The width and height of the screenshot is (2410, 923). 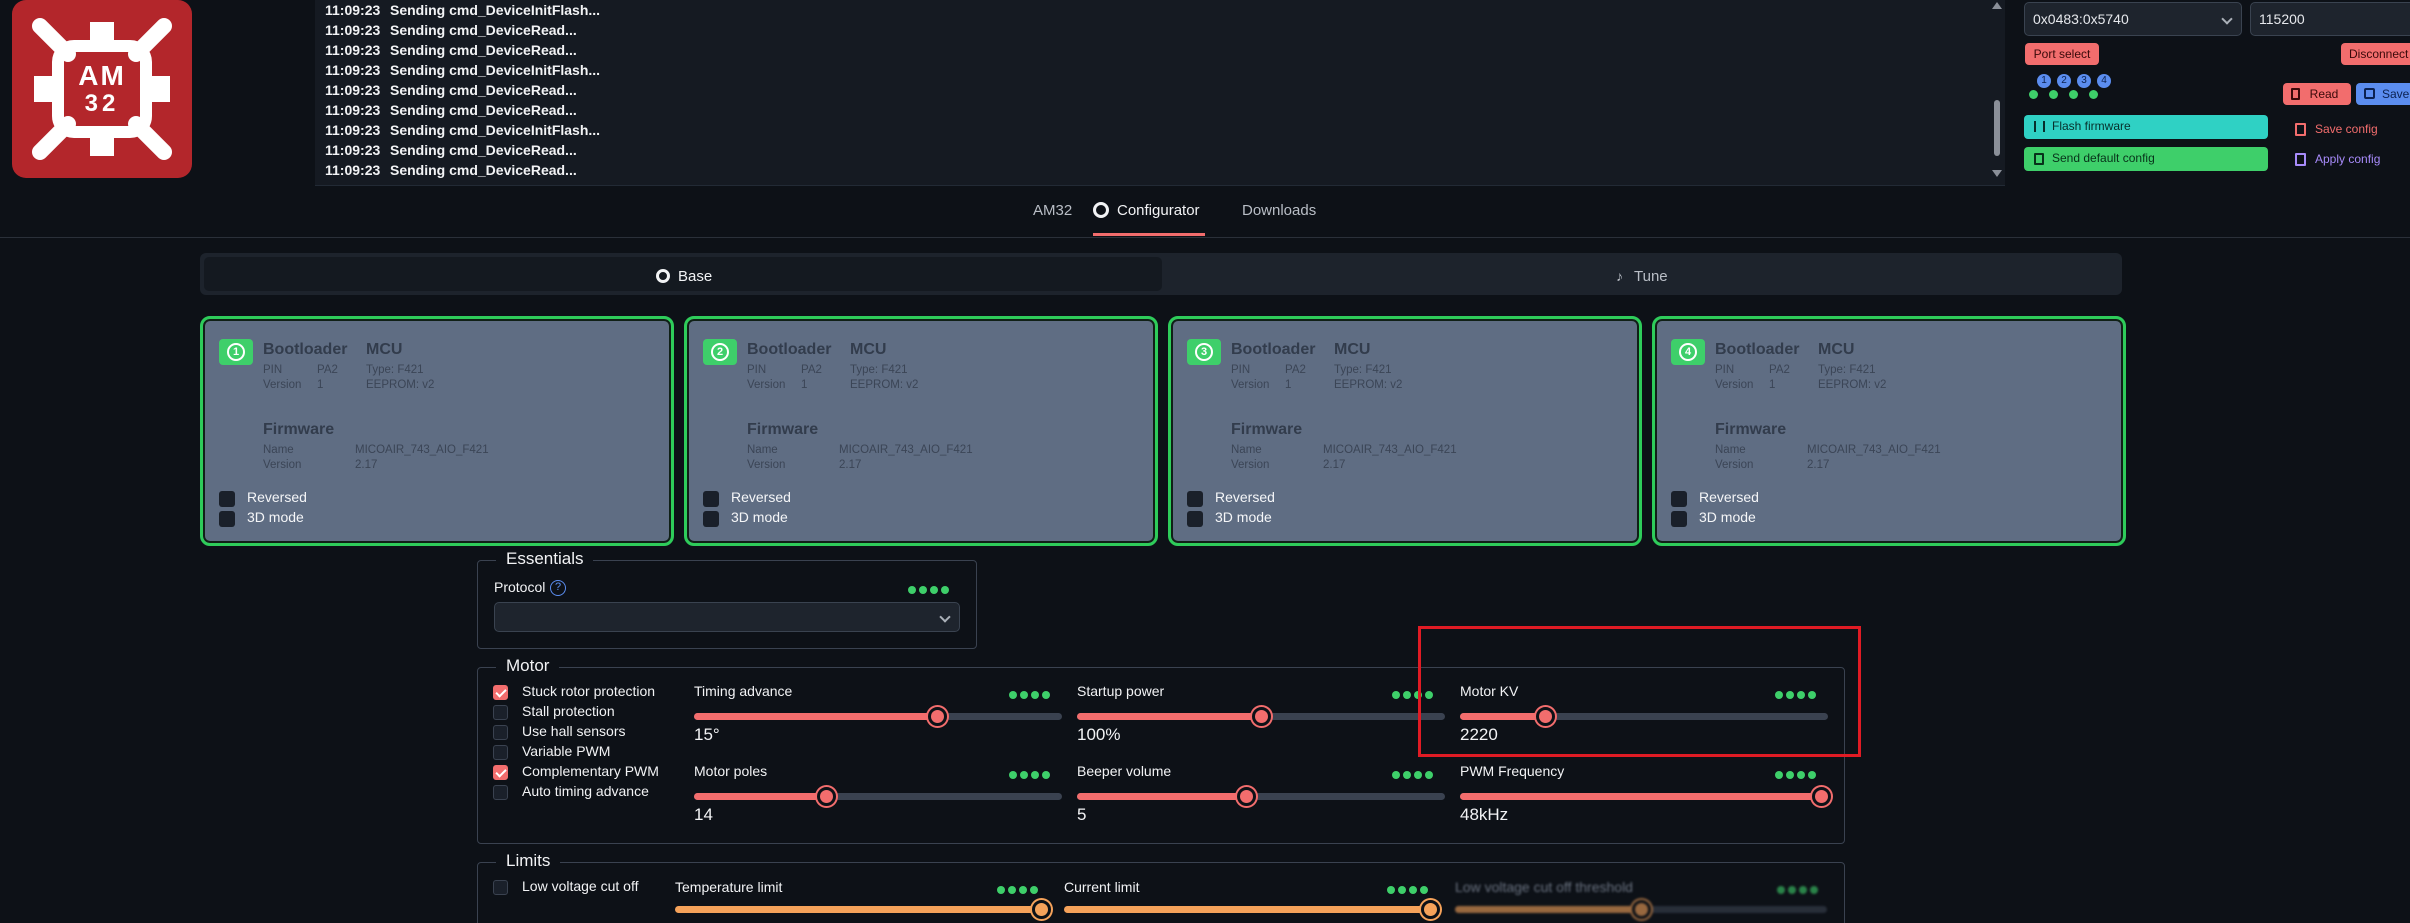 What do you see at coordinates (2335, 129) in the screenshot?
I see `save-config-link: Save config` at bounding box center [2335, 129].